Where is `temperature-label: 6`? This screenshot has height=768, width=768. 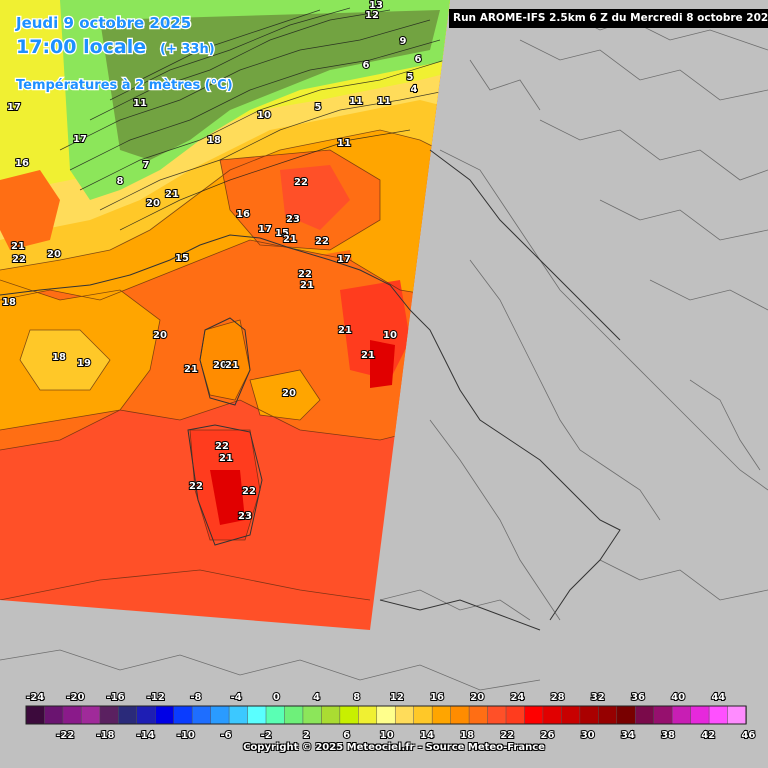
temperature-label: 6 is located at coordinates (366, 65).